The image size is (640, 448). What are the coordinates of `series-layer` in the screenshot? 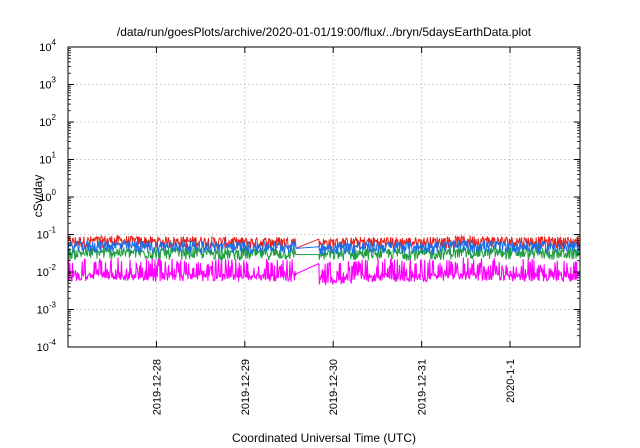 It's located at (324, 260).